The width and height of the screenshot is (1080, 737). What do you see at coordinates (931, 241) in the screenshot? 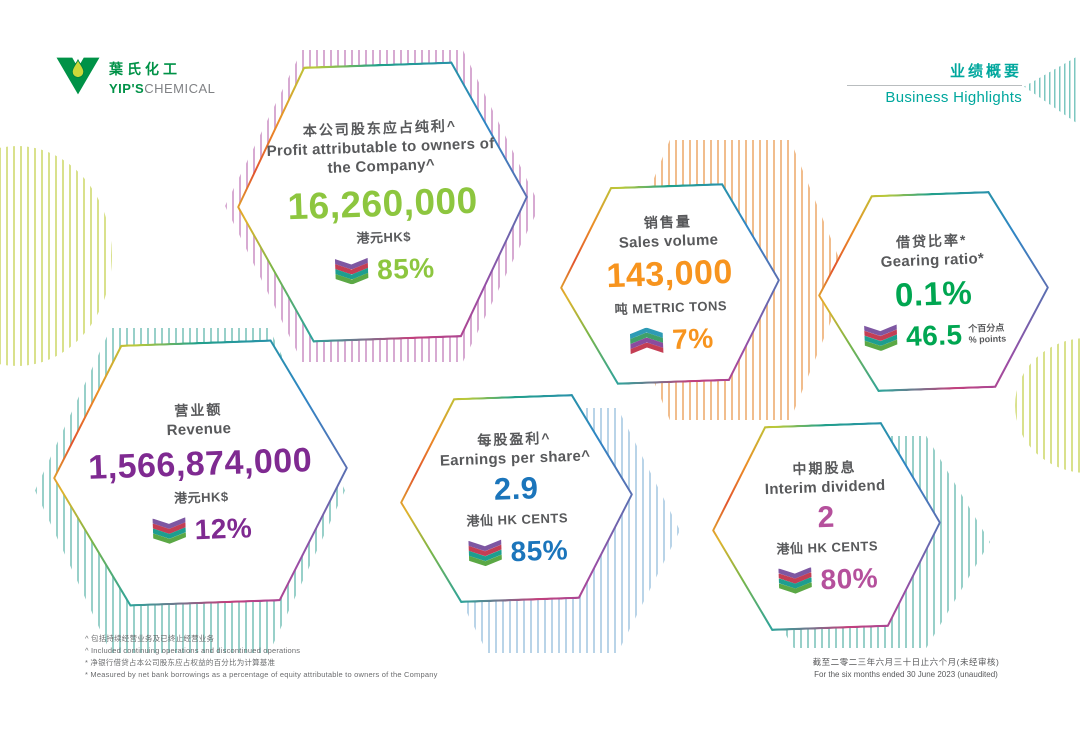
I see `metric-title-zh: 借贷比率*` at bounding box center [931, 241].